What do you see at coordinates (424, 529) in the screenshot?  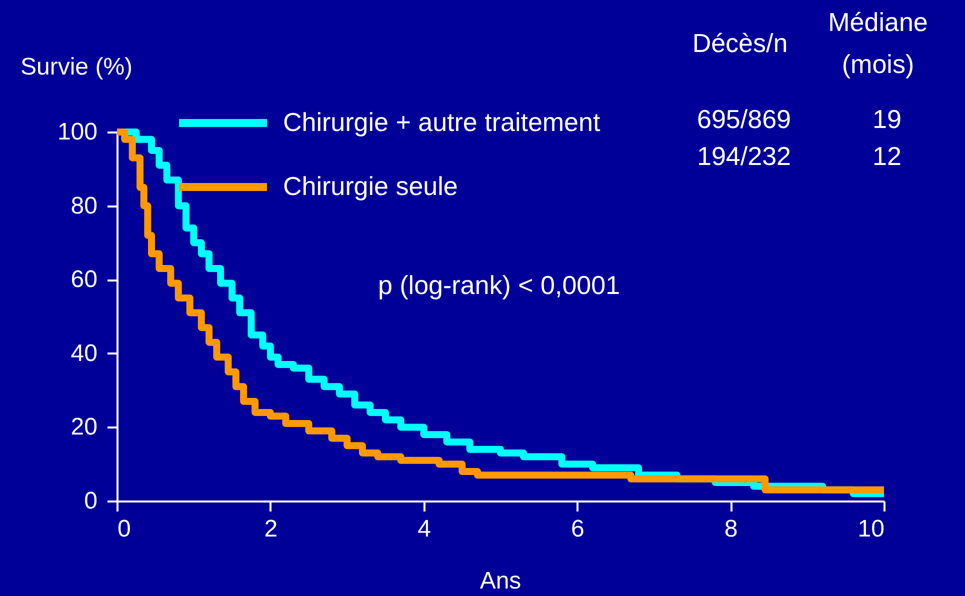 I see `x-tick-label: 4` at bounding box center [424, 529].